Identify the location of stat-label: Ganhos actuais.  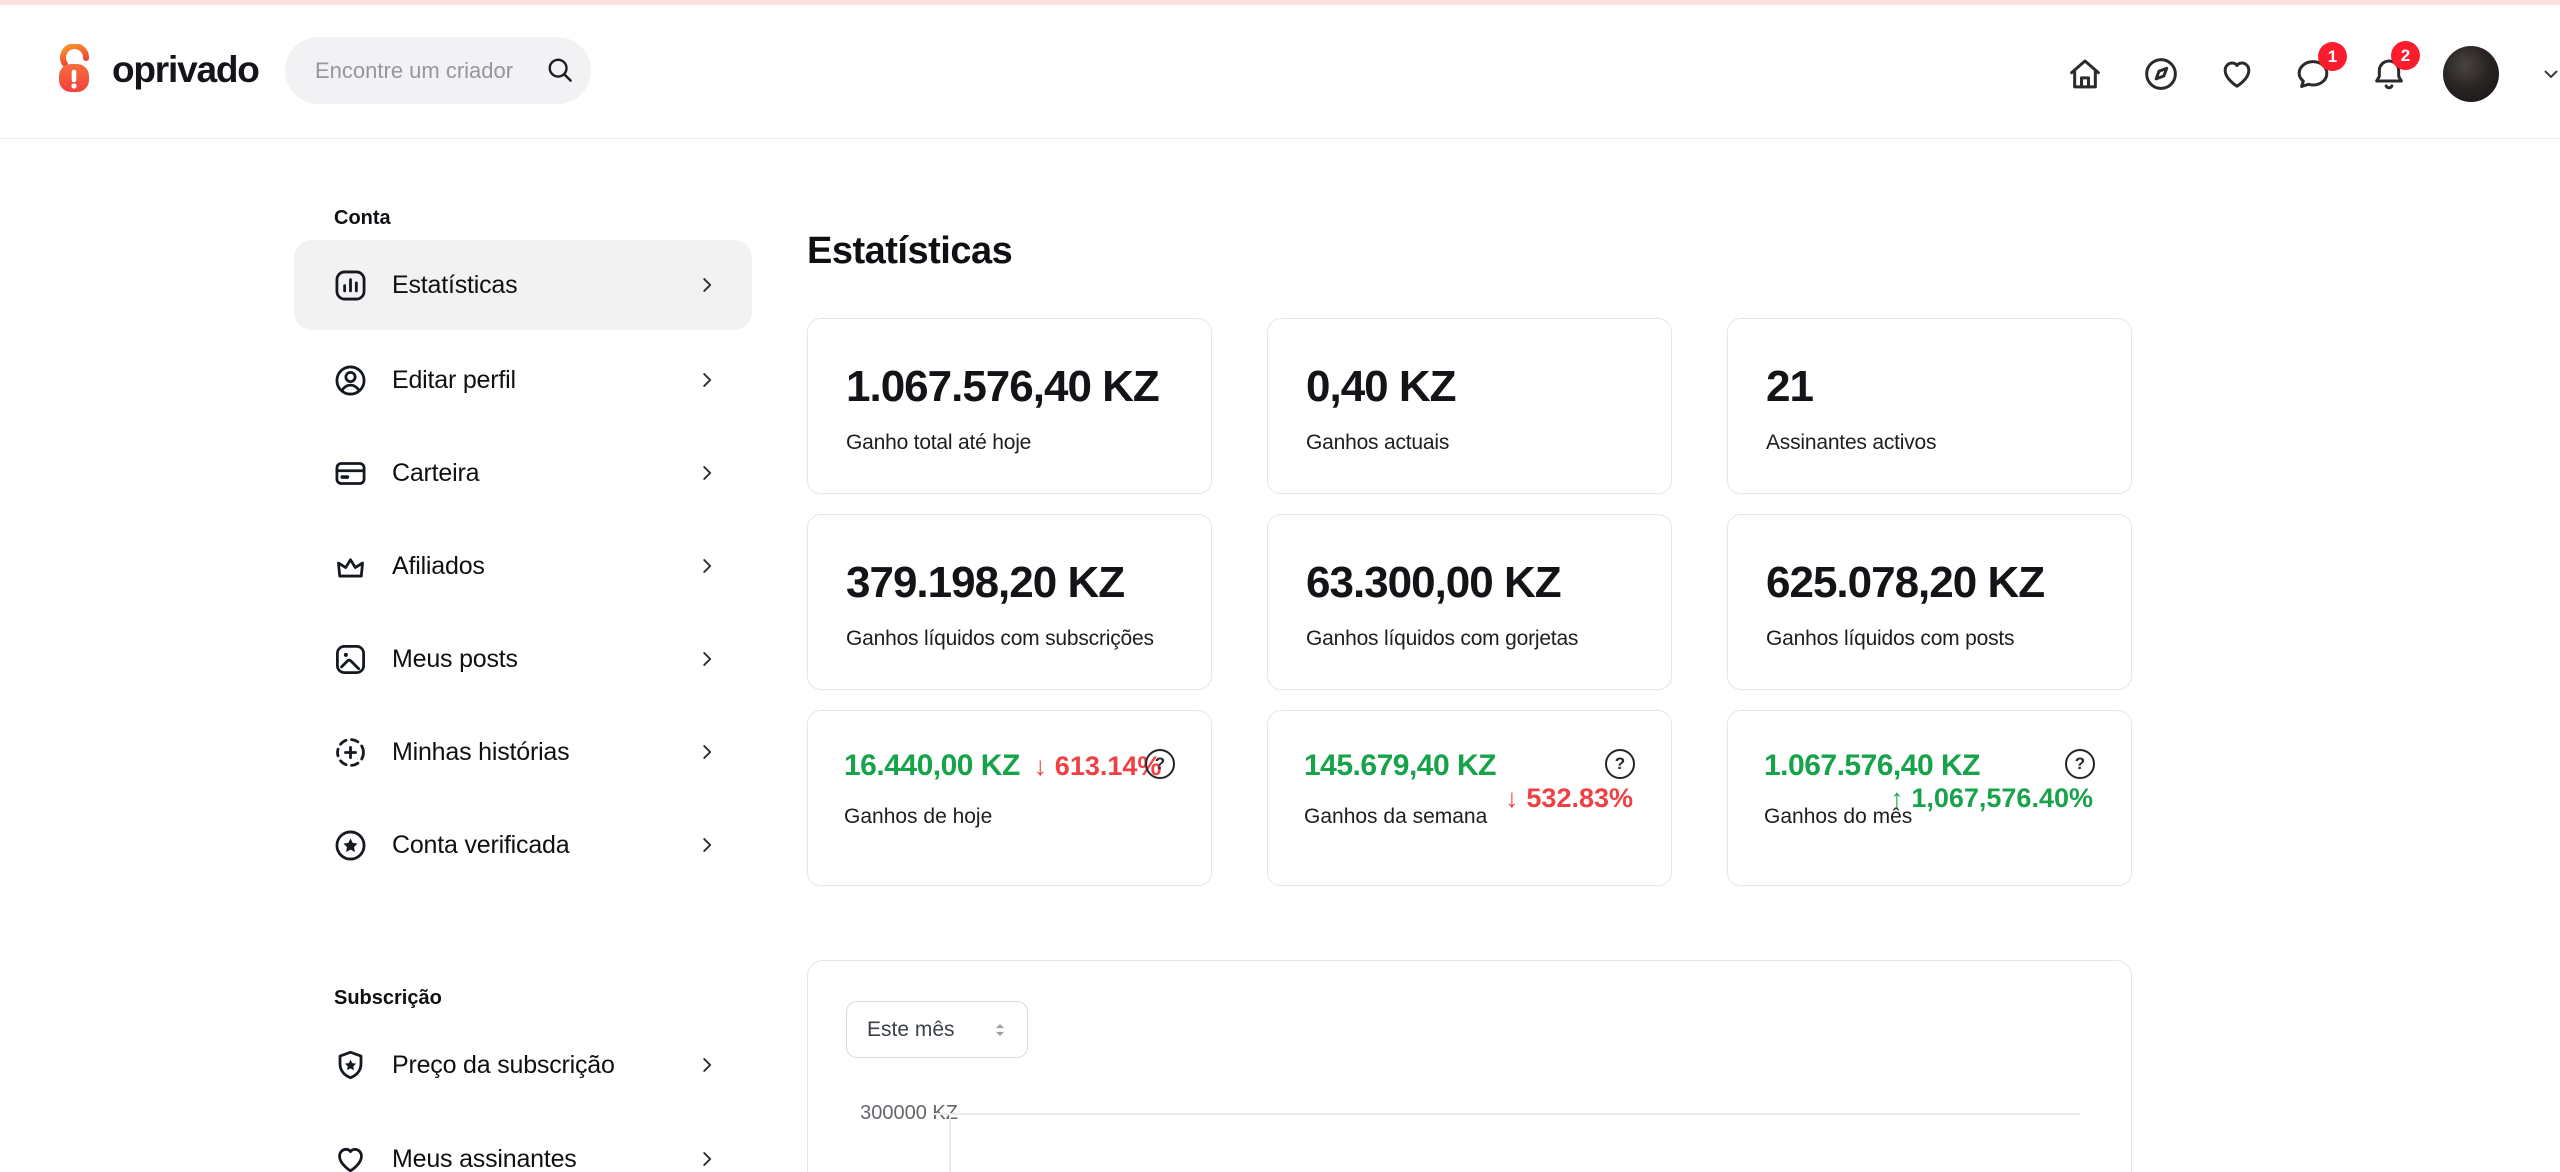
(1378, 442).